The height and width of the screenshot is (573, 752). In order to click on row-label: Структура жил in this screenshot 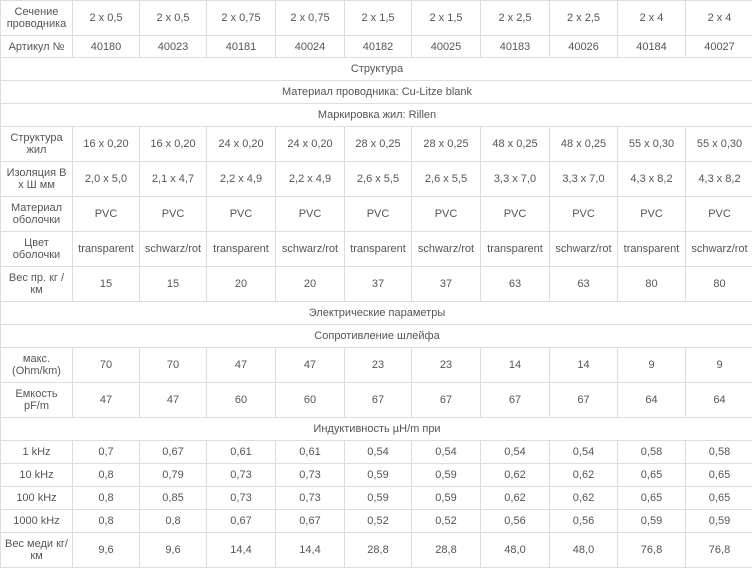, I will do `click(36, 144)`.